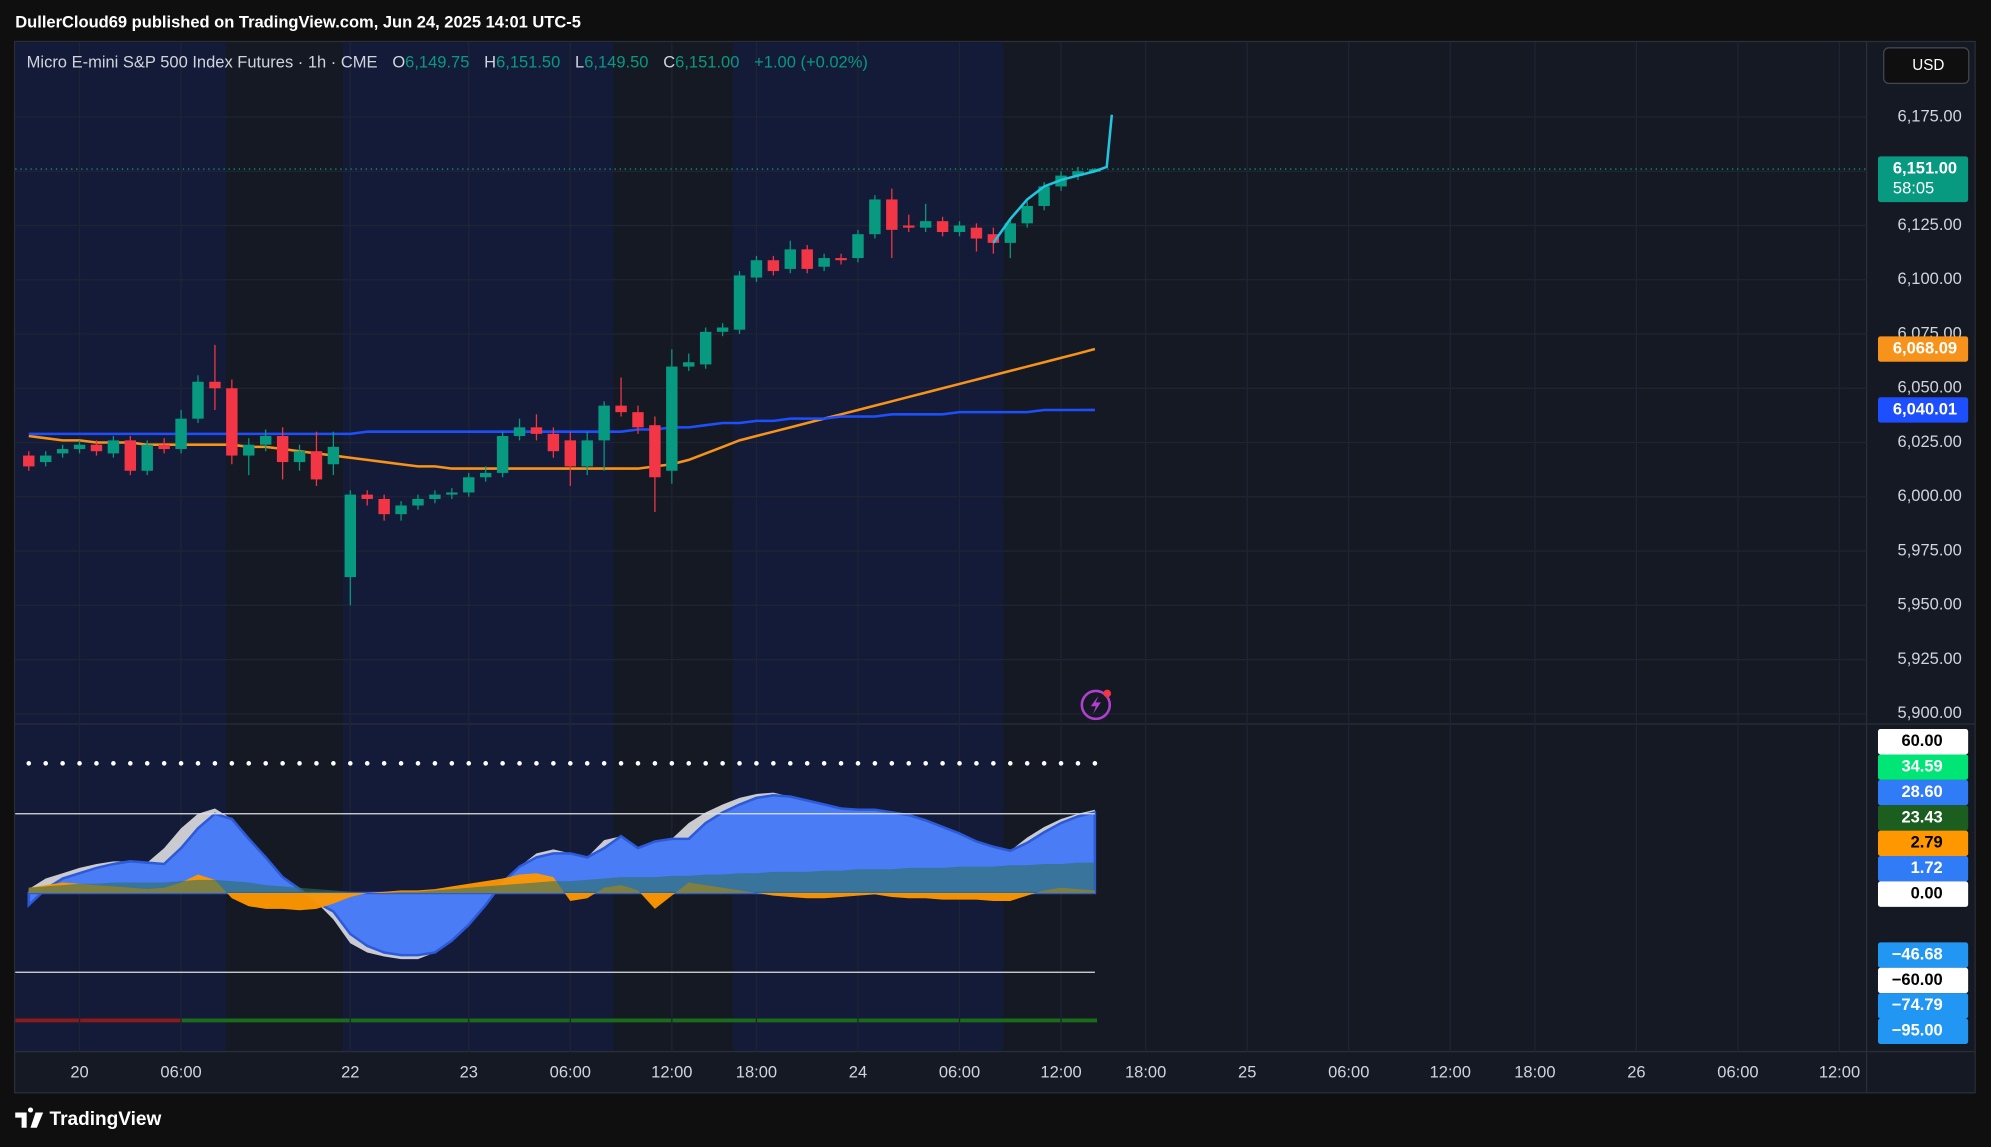  What do you see at coordinates (811, 63) in the screenshot?
I see `change: +1.00 (+0.02%)` at bounding box center [811, 63].